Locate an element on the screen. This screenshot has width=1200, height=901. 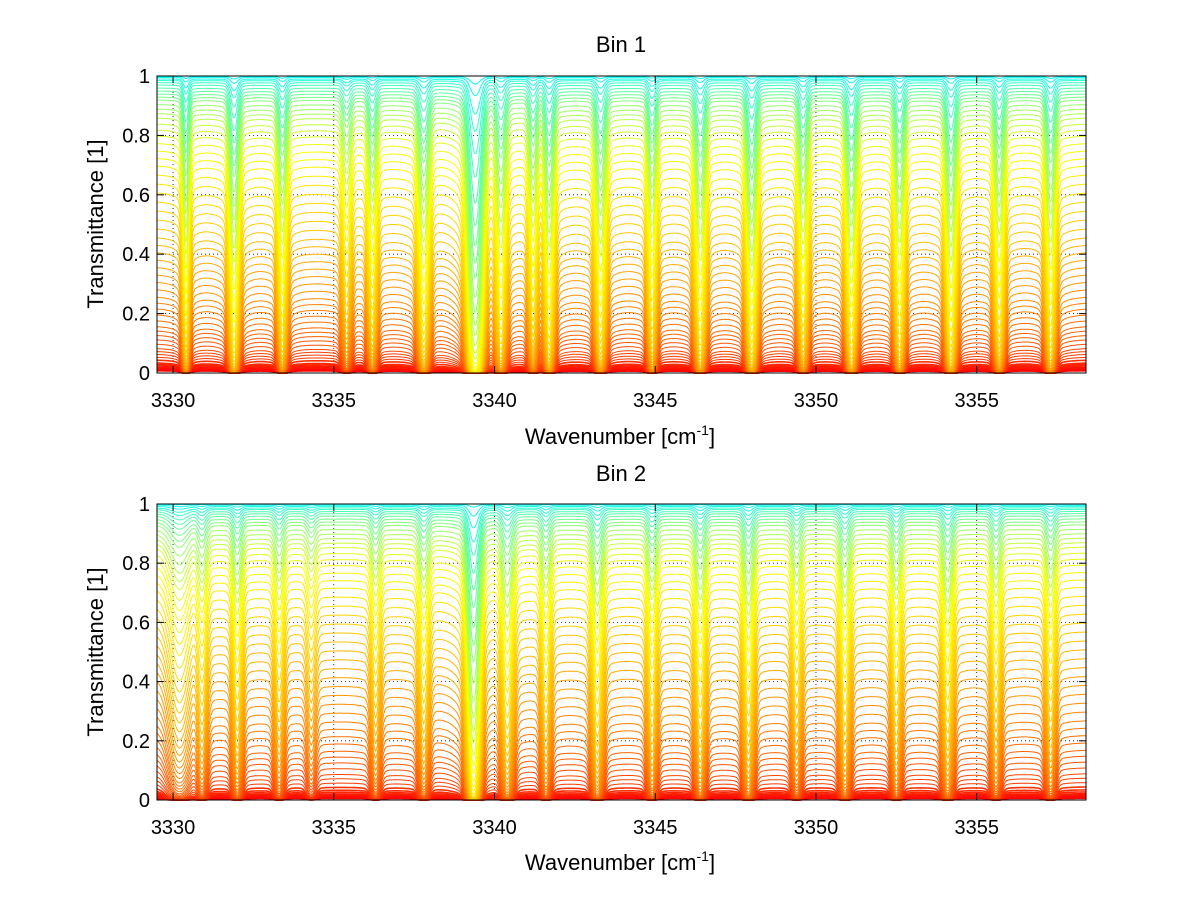
x-tick-label: 3345 is located at coordinates (655, 401).